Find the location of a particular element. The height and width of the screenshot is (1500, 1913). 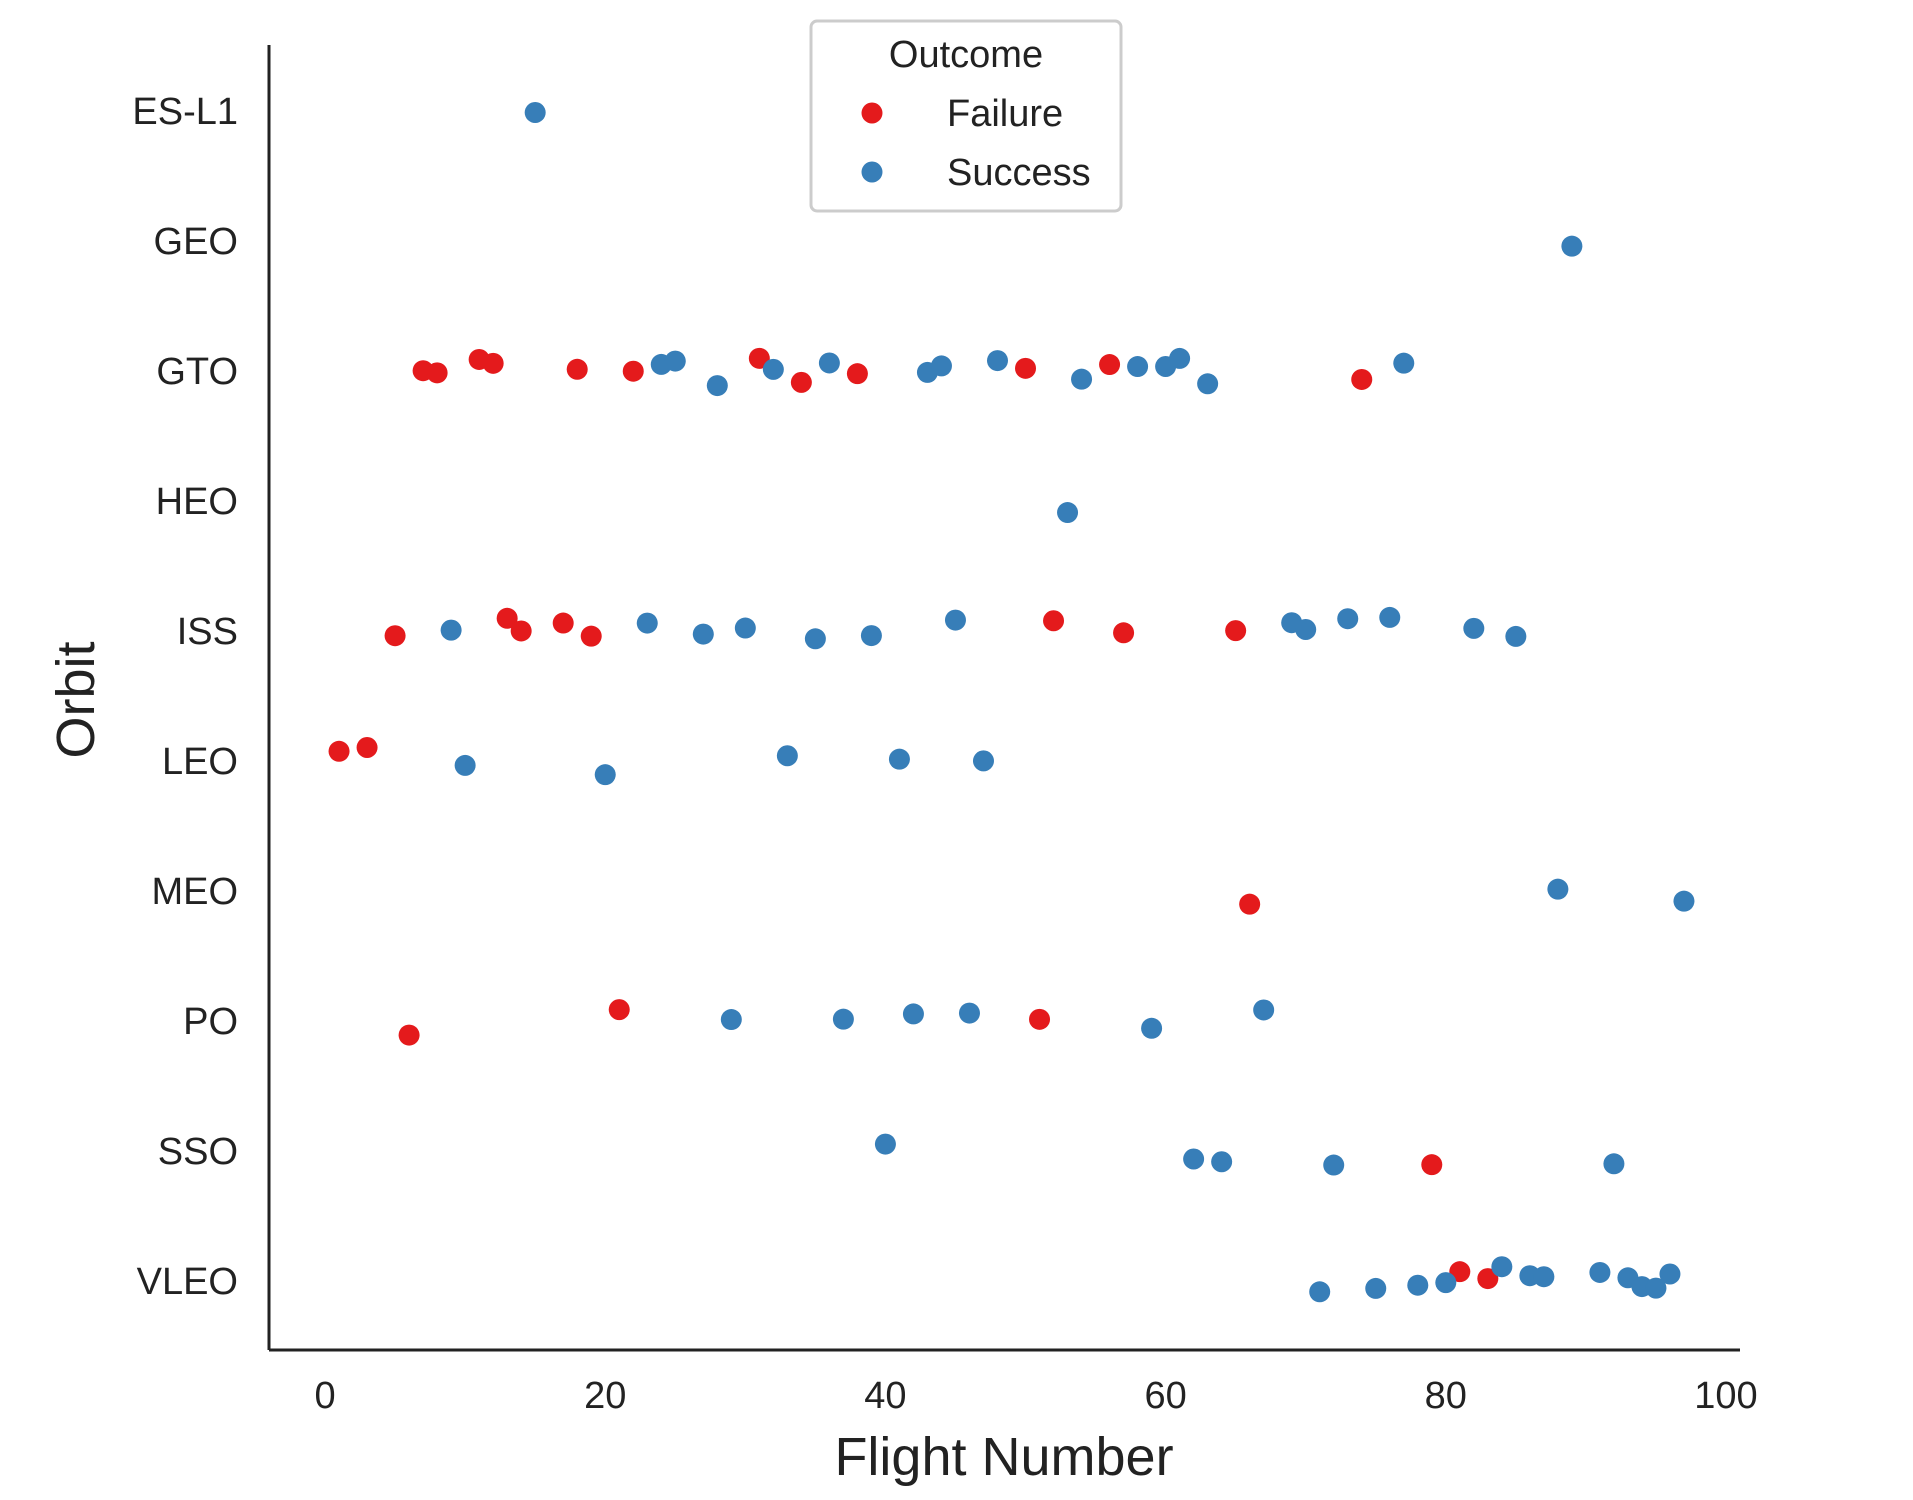

y-tick-es-l1: ES-L1 is located at coordinates (185, 112).